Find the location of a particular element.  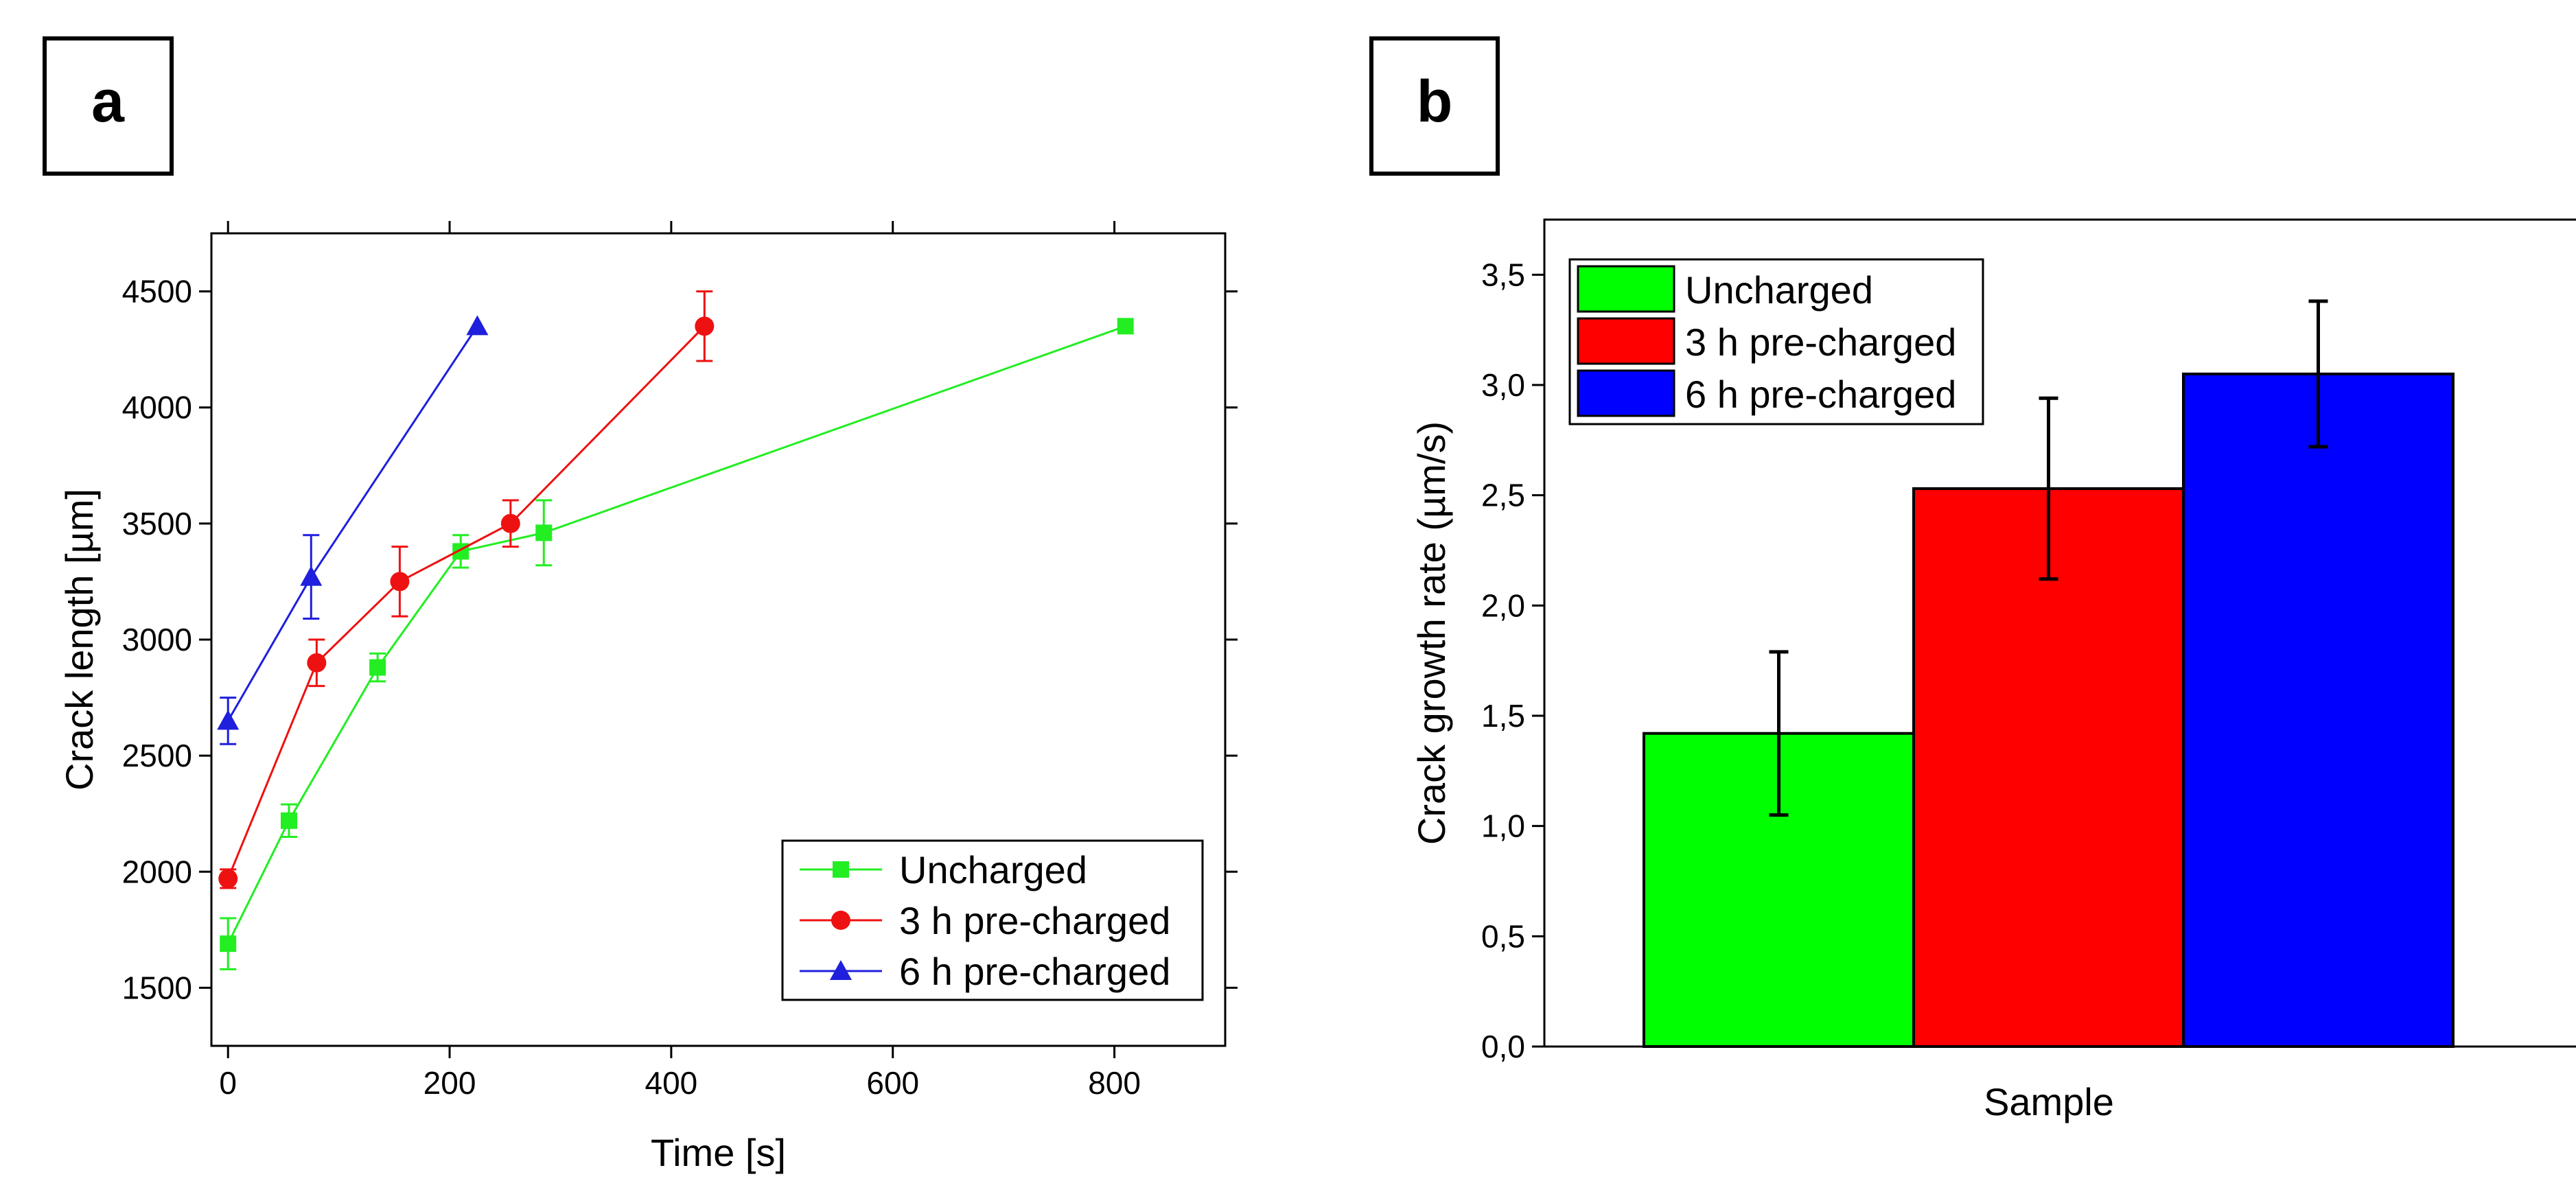

chart-b-x-axis-label: Sample is located at coordinates (2049, 1101).